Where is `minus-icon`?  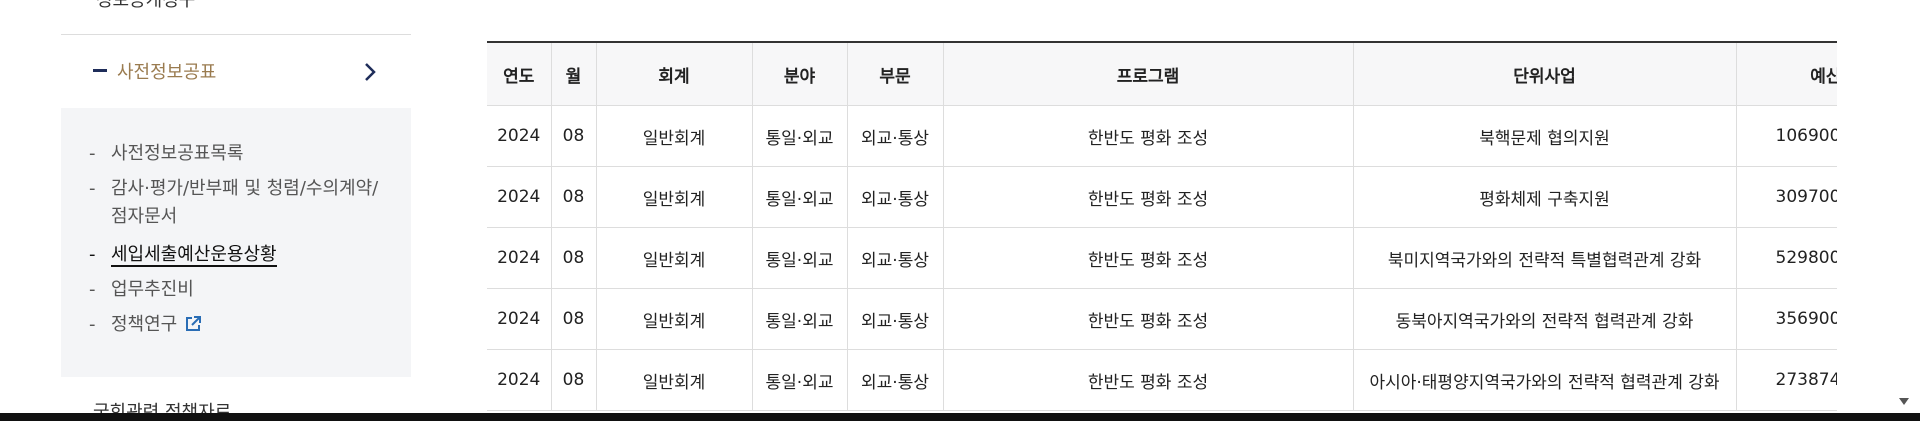 minus-icon is located at coordinates (100, 70).